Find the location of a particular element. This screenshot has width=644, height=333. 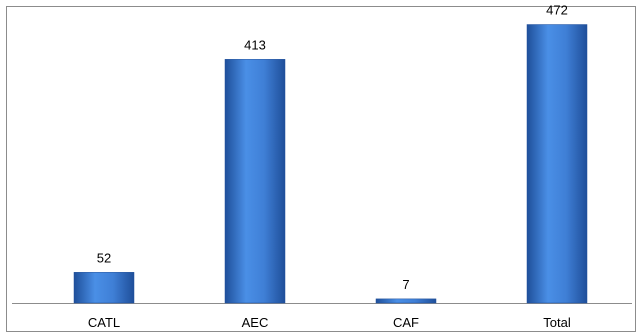

data-label-total: 472 is located at coordinates (557, 10).